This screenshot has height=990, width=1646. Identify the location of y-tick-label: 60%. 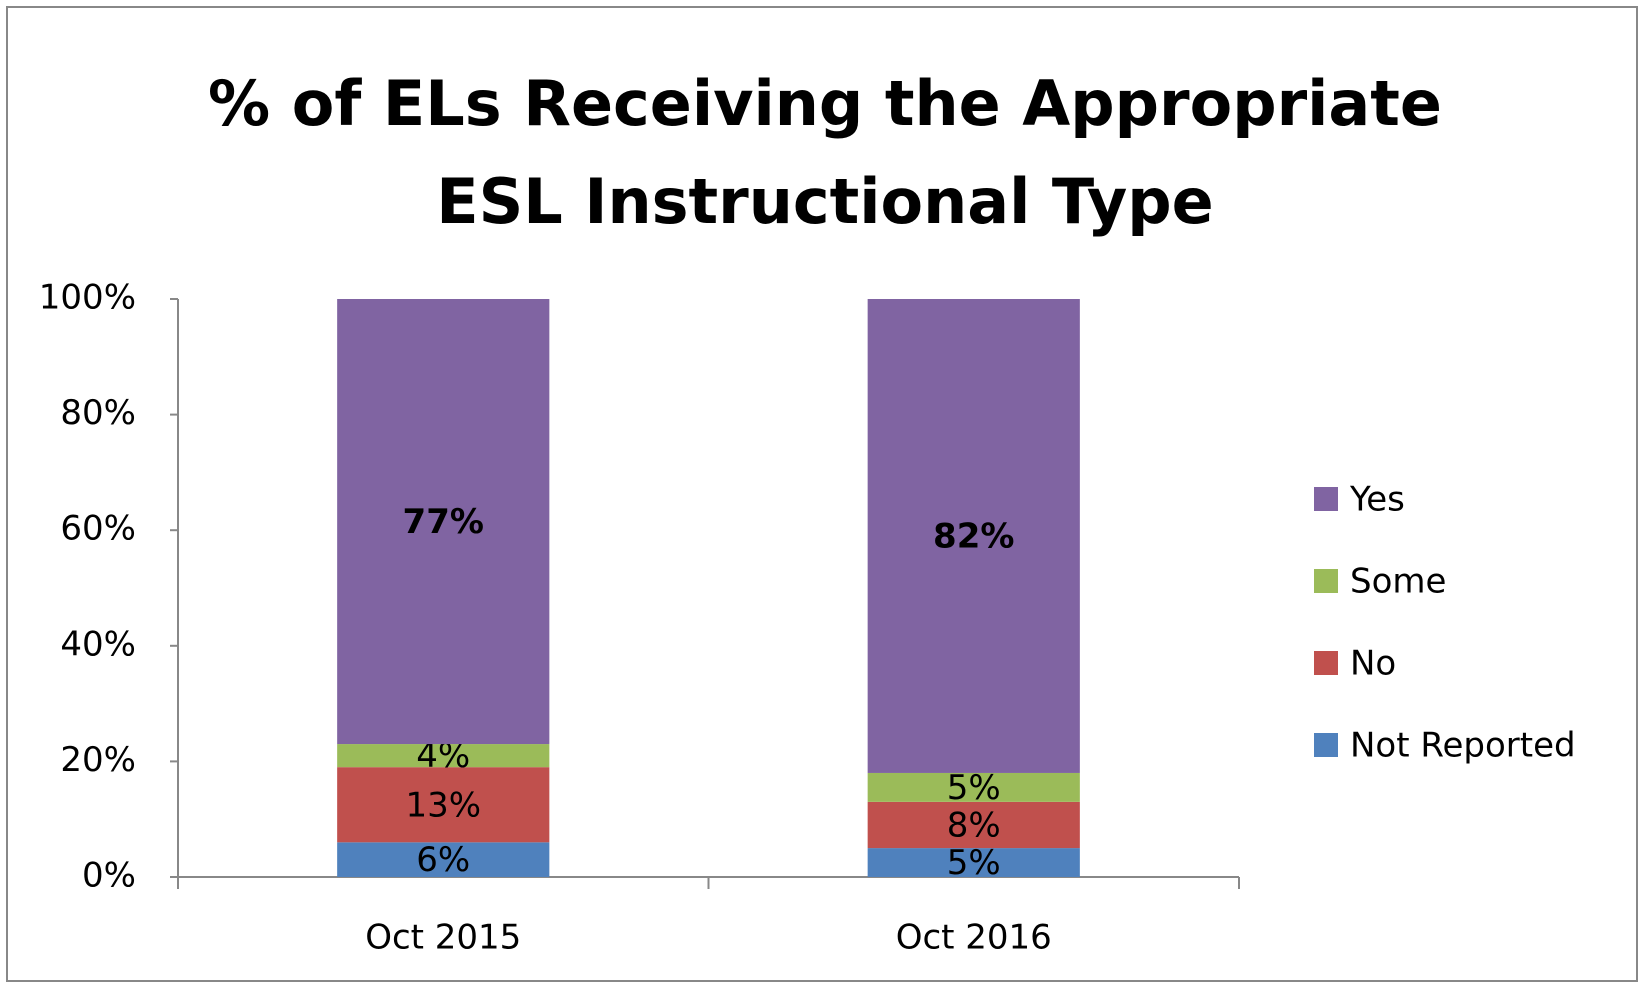
(98, 529).